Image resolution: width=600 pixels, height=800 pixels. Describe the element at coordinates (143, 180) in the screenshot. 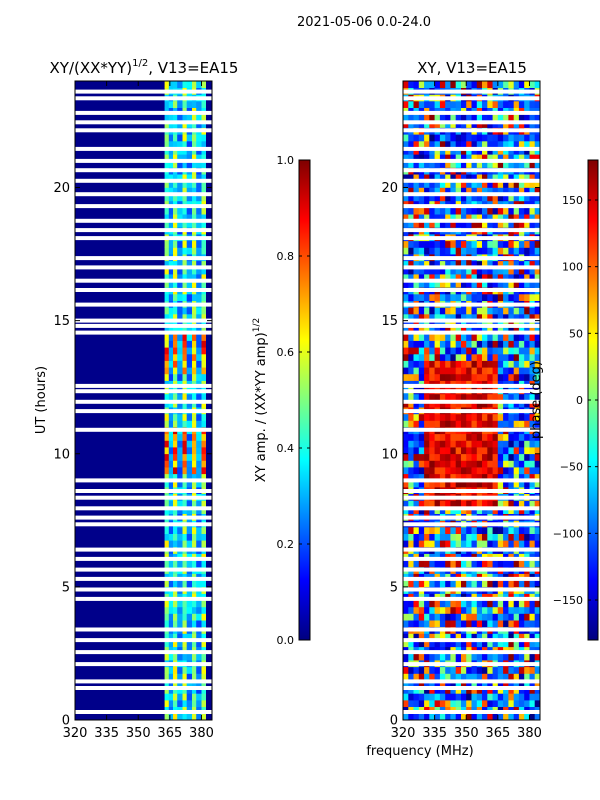

I see `amp-flagged-row` at that location.